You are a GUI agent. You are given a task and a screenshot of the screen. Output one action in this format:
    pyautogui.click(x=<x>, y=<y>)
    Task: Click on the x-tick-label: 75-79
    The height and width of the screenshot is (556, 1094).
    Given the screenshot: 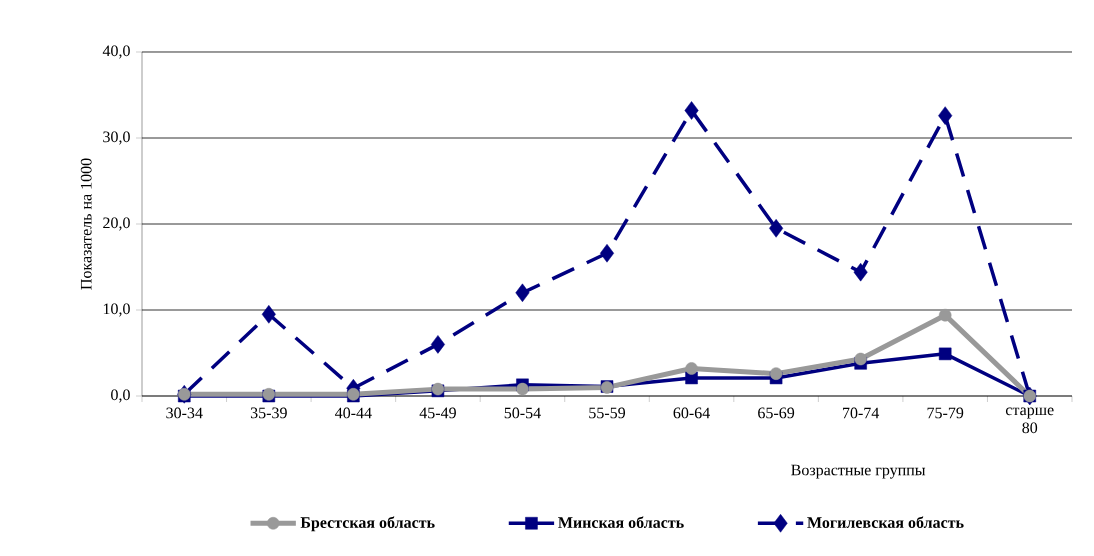 What is the action you would take?
    pyautogui.click(x=945, y=413)
    